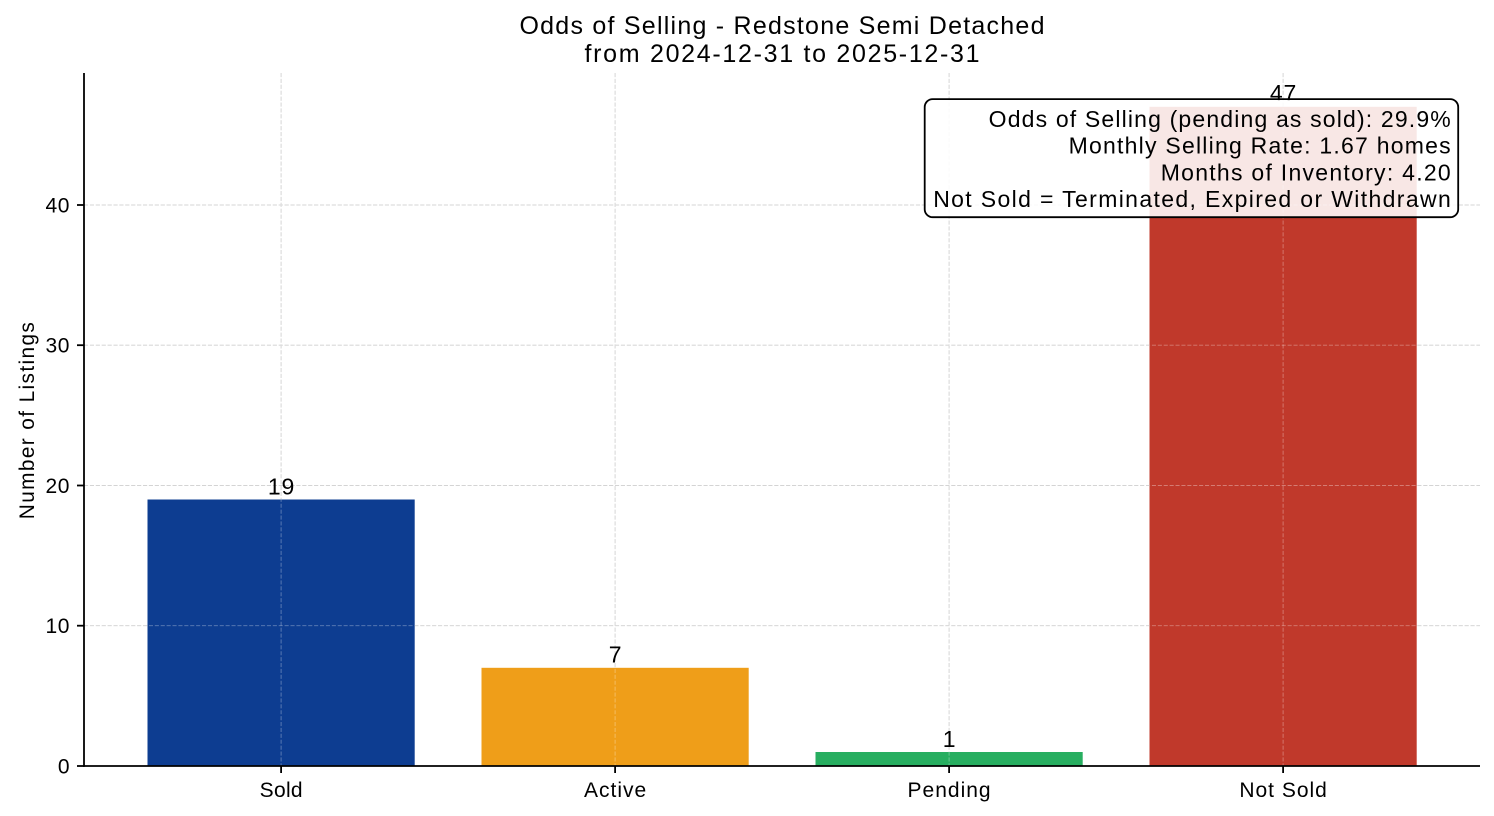 This screenshot has height=816, width=1494. What do you see at coordinates (782, 26) in the screenshot?
I see `svg-text:Odds of Selling - Redstone Sem: Odds of Selling - Redstone Semi Detached` at bounding box center [782, 26].